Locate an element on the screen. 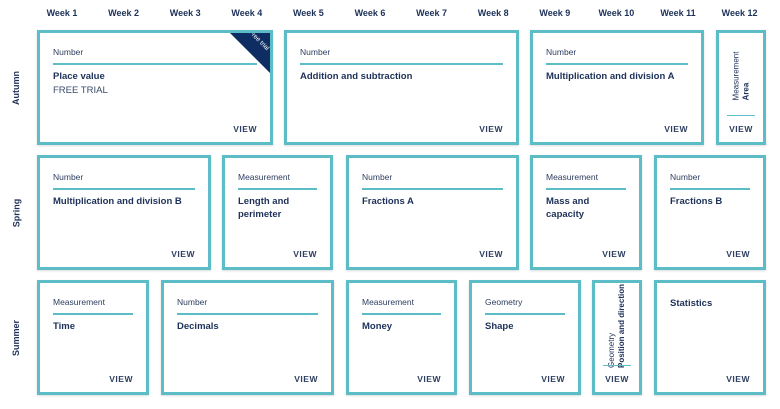  week-header: Week 7 is located at coordinates (432, 13).